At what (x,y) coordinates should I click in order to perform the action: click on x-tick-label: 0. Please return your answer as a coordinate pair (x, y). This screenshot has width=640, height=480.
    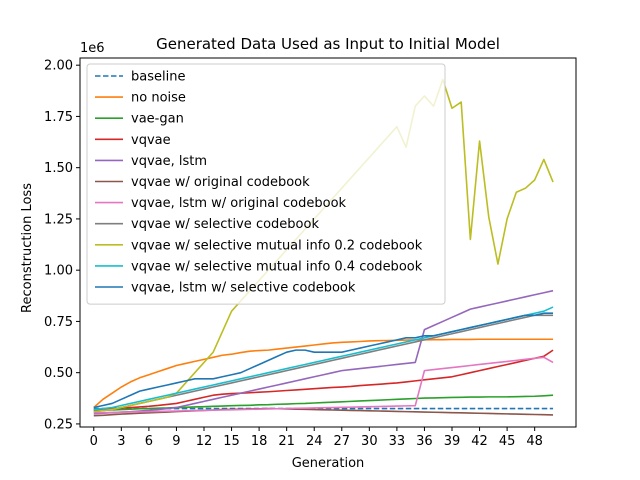
    Looking at the image, I should click on (94, 441).